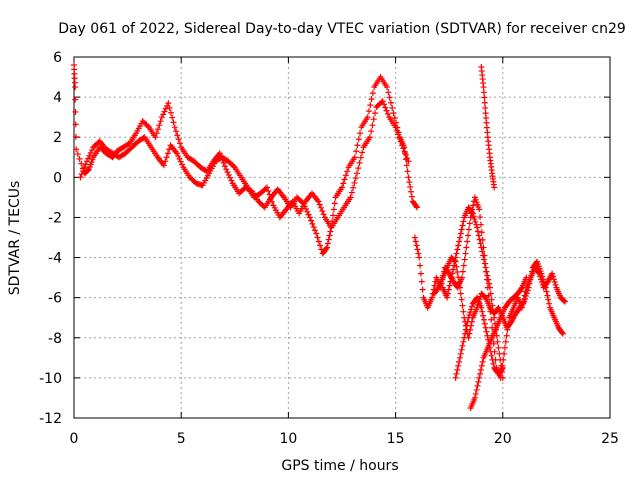 This screenshot has width=640, height=480. What do you see at coordinates (396, 439) in the screenshot?
I see `x-tick-label: 15` at bounding box center [396, 439].